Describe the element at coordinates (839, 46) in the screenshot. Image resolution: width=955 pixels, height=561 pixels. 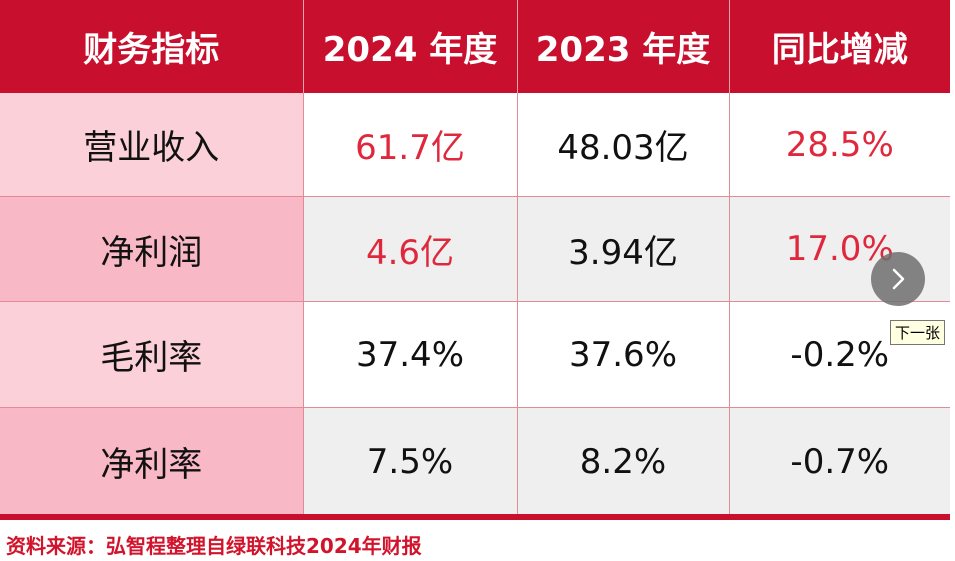
I see `header-yoy-change: 同比增减` at that location.